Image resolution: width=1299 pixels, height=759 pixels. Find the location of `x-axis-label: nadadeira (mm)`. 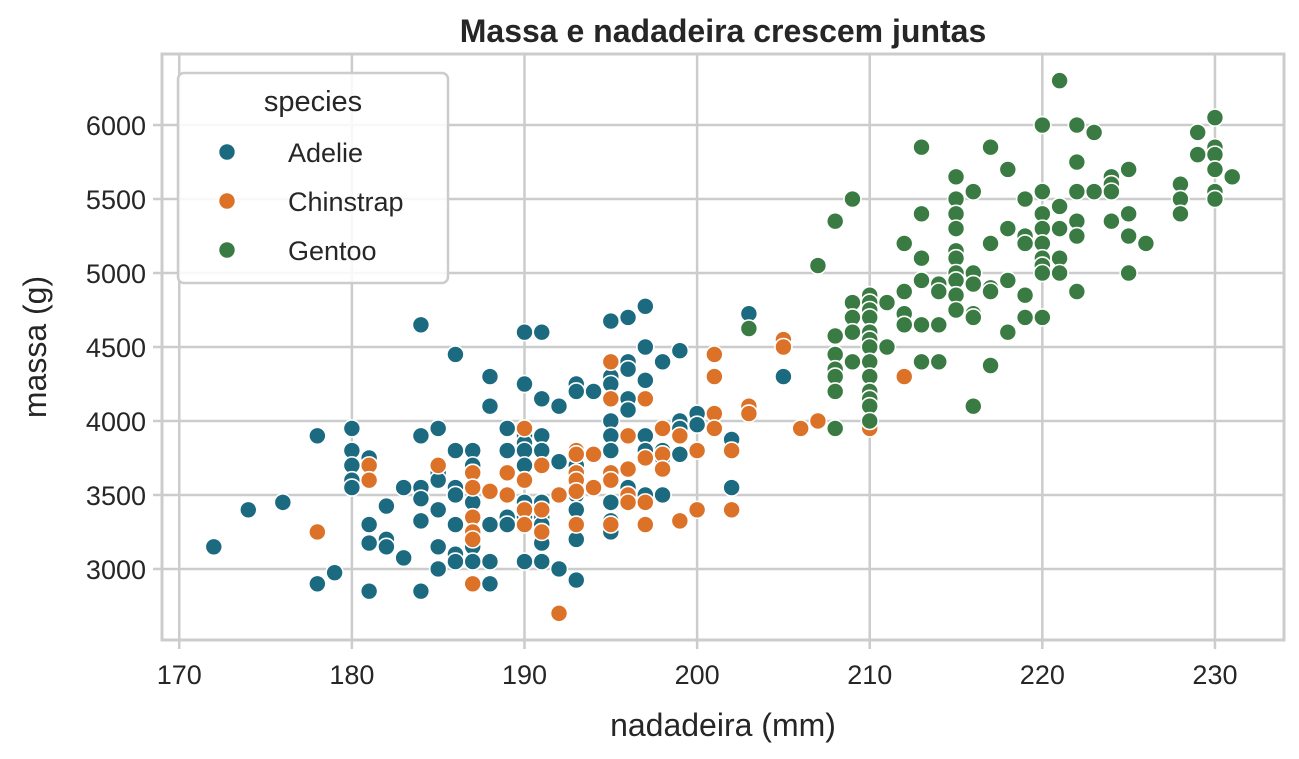

x-axis-label: nadadeira (mm) is located at coordinates (723, 725).